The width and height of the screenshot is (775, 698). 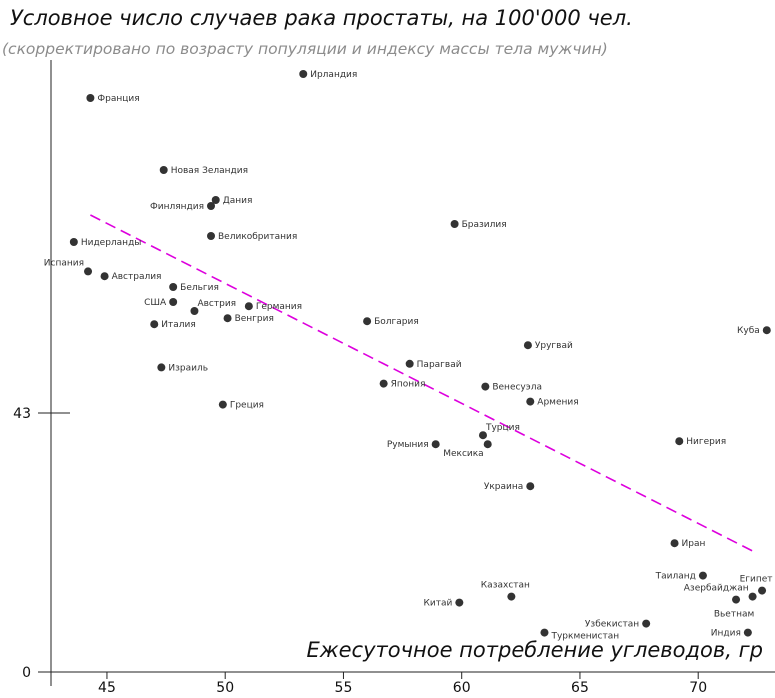 What do you see at coordinates (534, 650) in the screenshot?
I see `x-axis-label: Ежесуточное потребление углеводов, гр` at bounding box center [534, 650].